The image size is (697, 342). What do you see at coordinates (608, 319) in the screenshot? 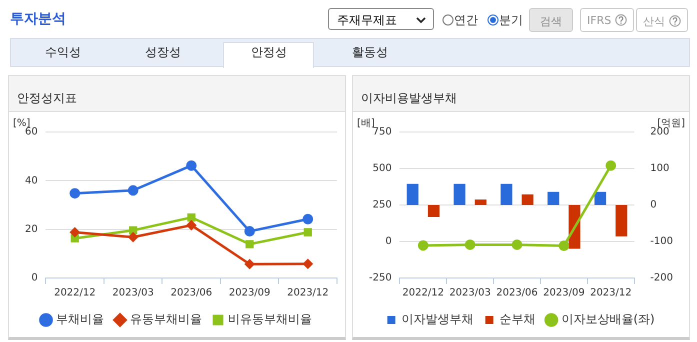
I see `legend-label: 이자보상배율(좌)` at bounding box center [608, 319].